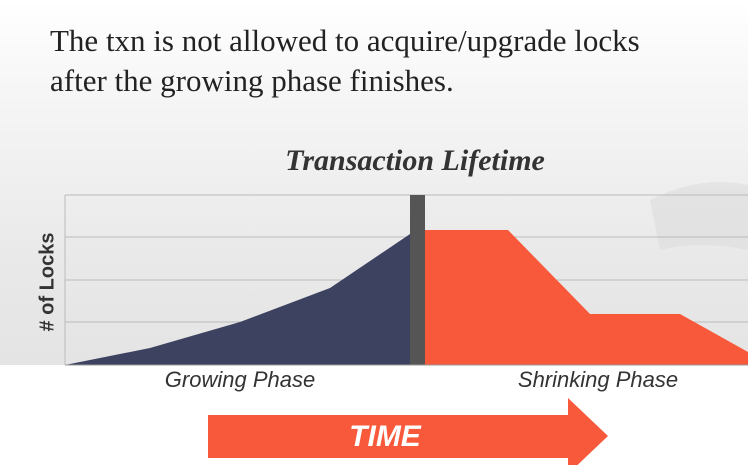 This screenshot has width=748, height=465. What do you see at coordinates (699, 216) in the screenshot?
I see `decoration` at bounding box center [699, 216].